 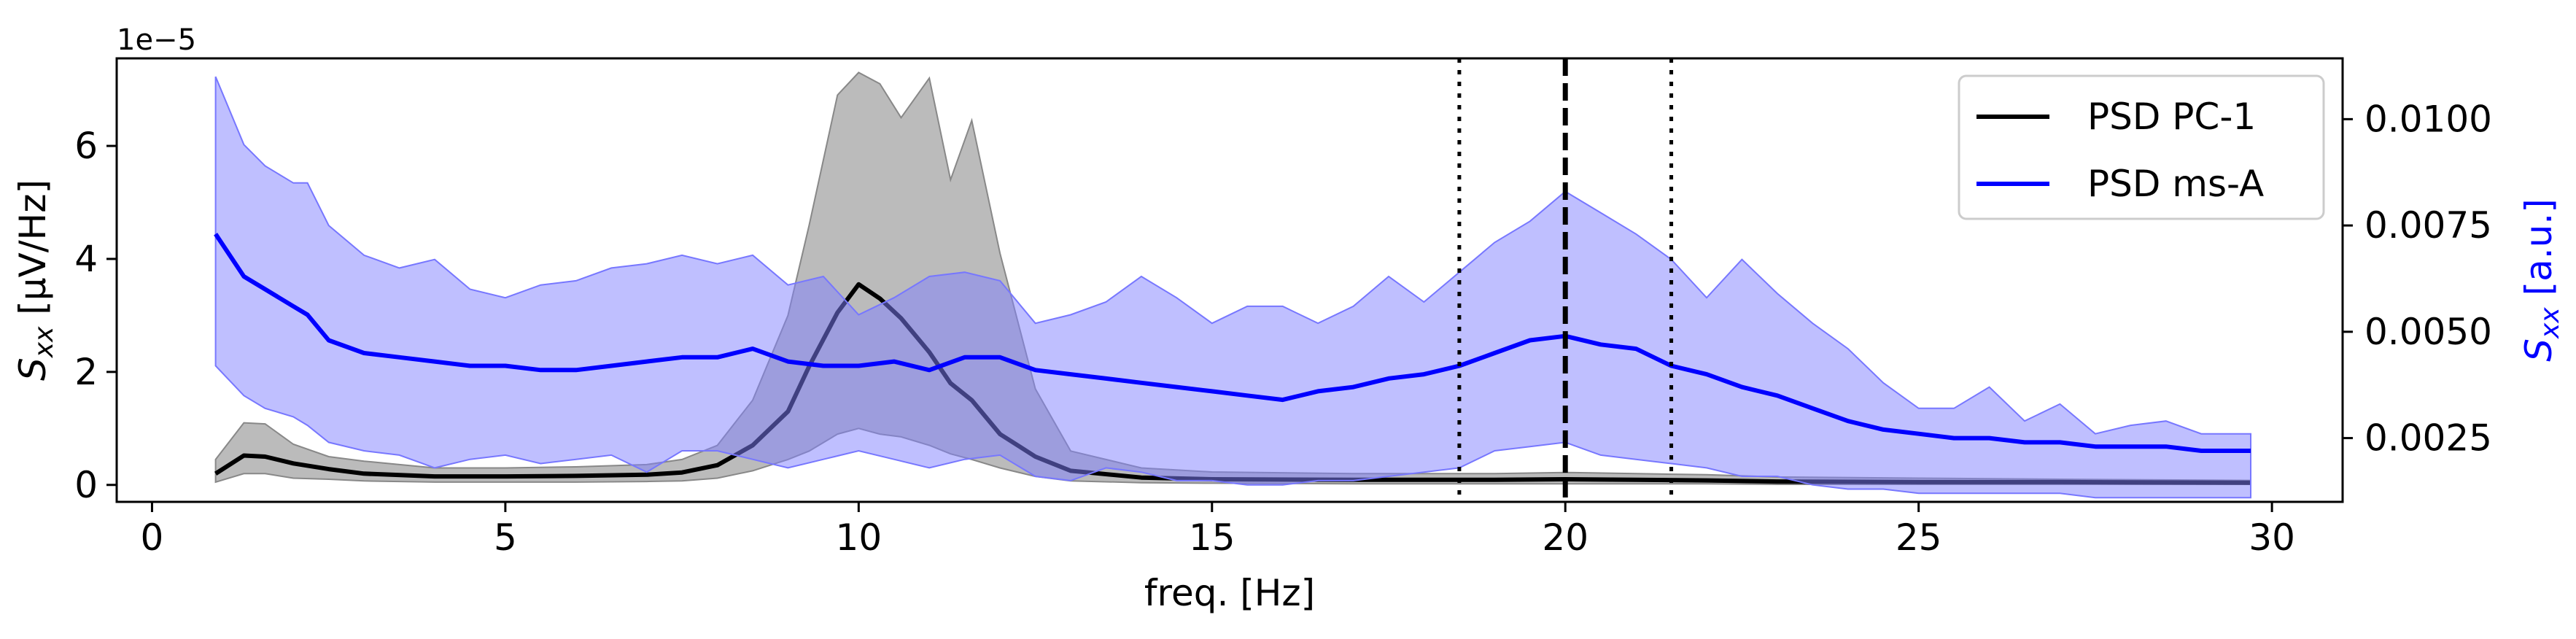 What do you see at coordinates (86, 259) in the screenshot?
I see `y-left-tick-label: 4` at bounding box center [86, 259].